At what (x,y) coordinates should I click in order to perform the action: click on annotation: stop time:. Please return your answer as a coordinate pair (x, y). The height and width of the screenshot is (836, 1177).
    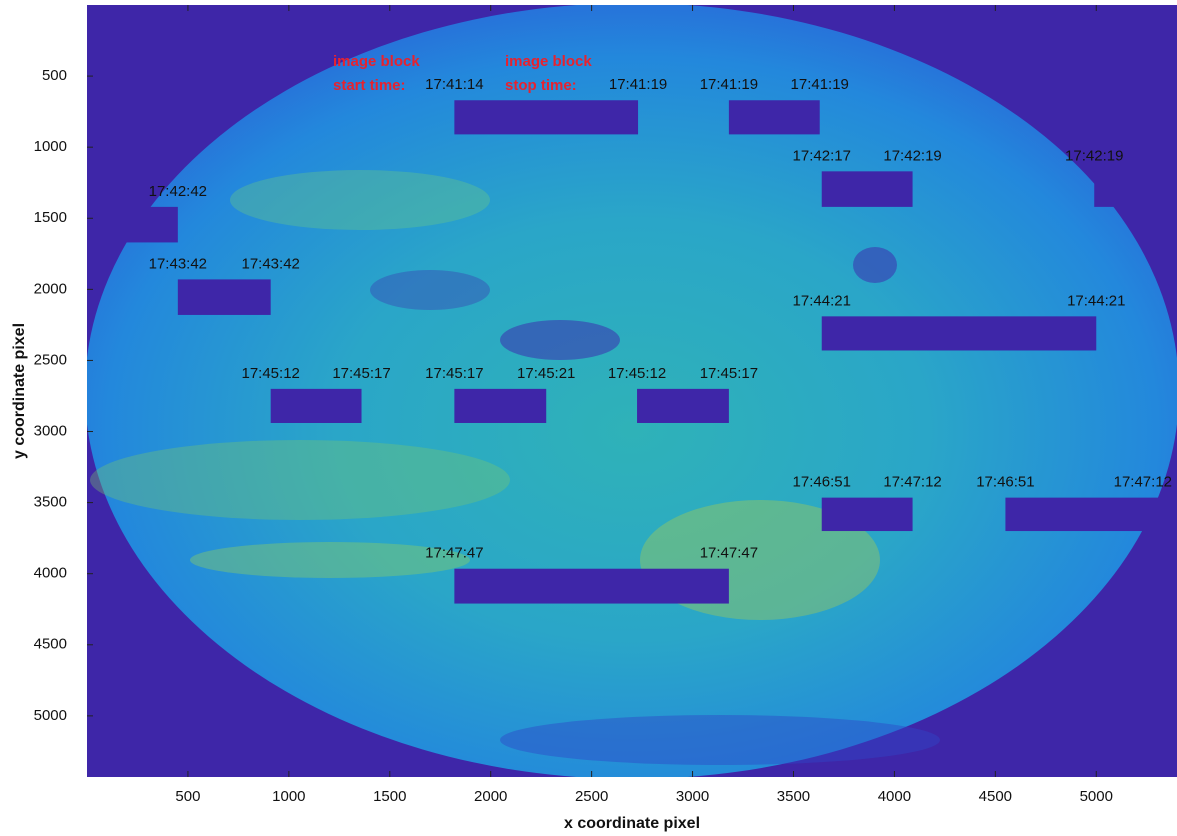
    Looking at the image, I should click on (541, 85).